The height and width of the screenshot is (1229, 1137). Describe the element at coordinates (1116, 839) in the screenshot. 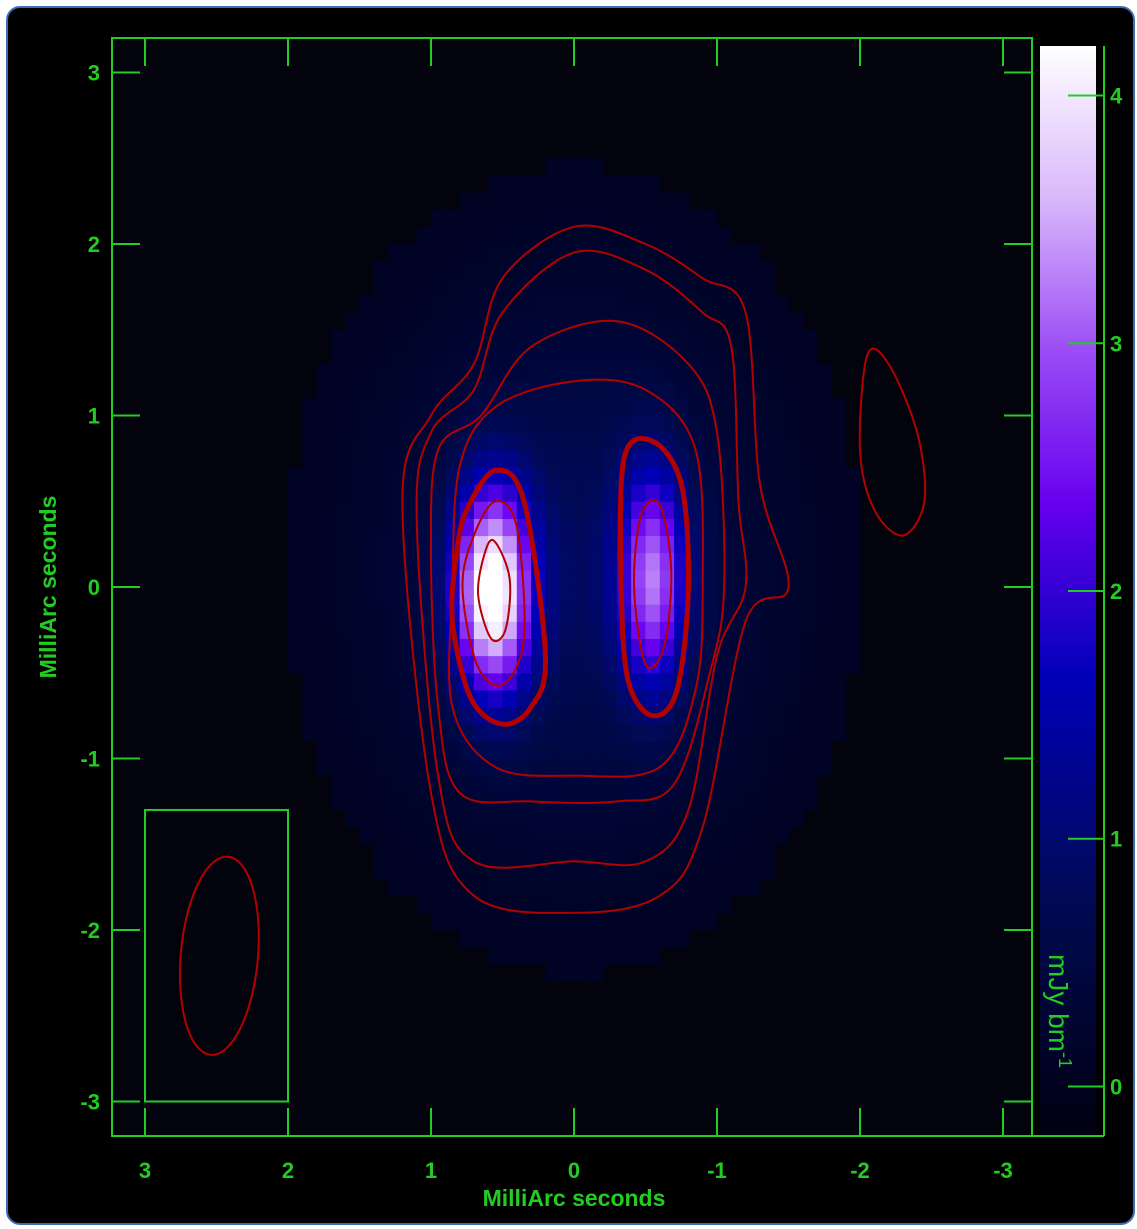

I see `colorbar-tick-label: 1` at that location.